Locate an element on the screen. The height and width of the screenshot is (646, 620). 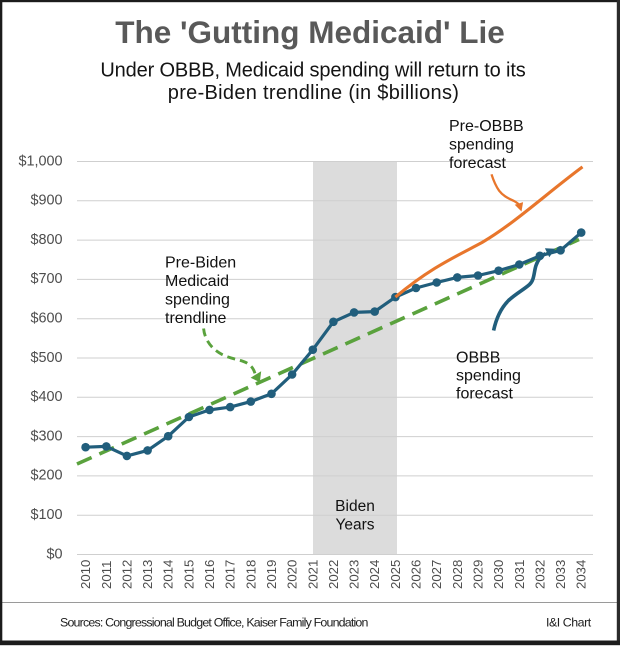
svg-text: I&I Chart is located at coordinates (569, 622).